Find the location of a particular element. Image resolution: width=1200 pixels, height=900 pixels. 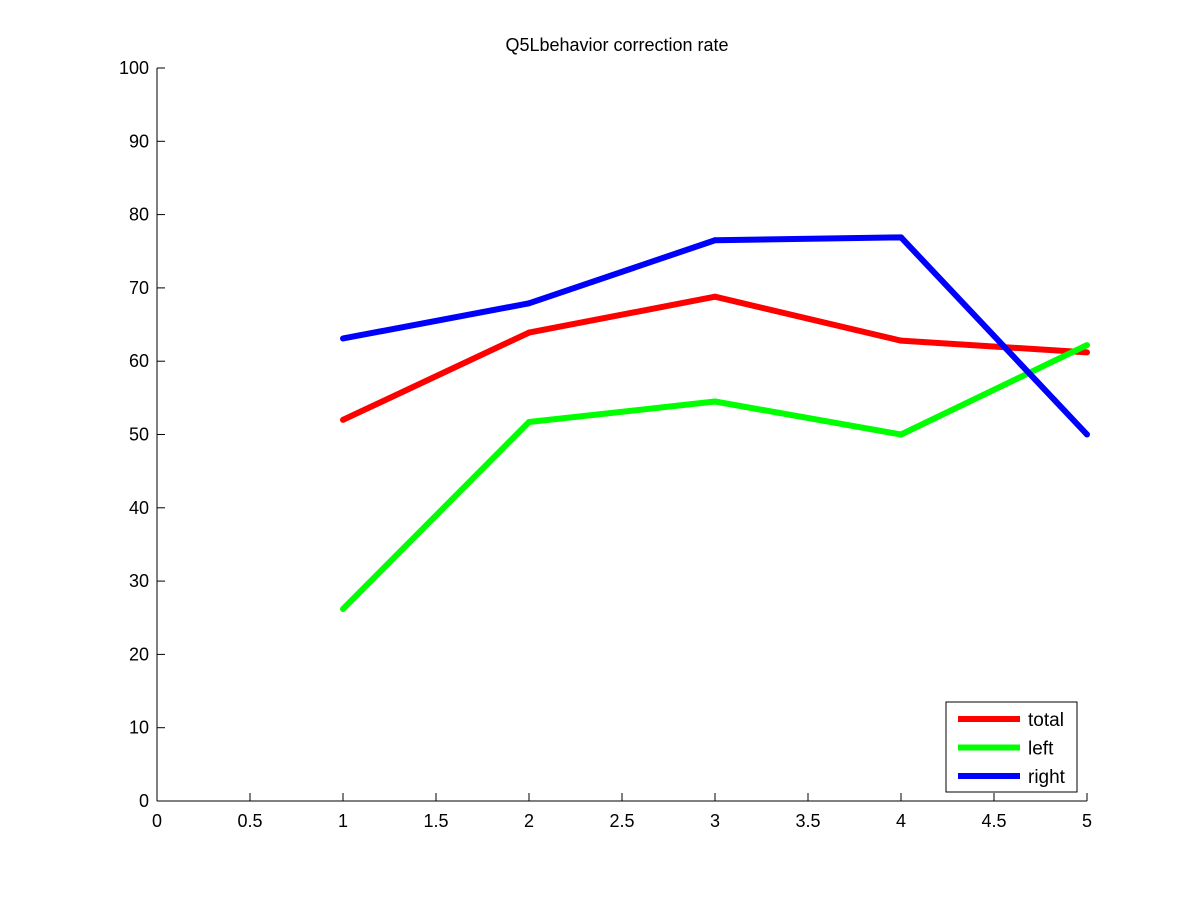

legend: total left right is located at coordinates (1011, 747).